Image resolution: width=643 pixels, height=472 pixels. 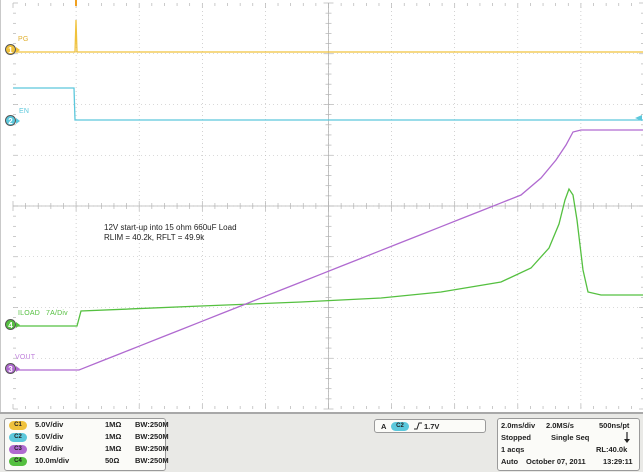 What do you see at coordinates (57, 313) in the screenshot?
I see `label-7a-div: 7A/Div` at bounding box center [57, 313].